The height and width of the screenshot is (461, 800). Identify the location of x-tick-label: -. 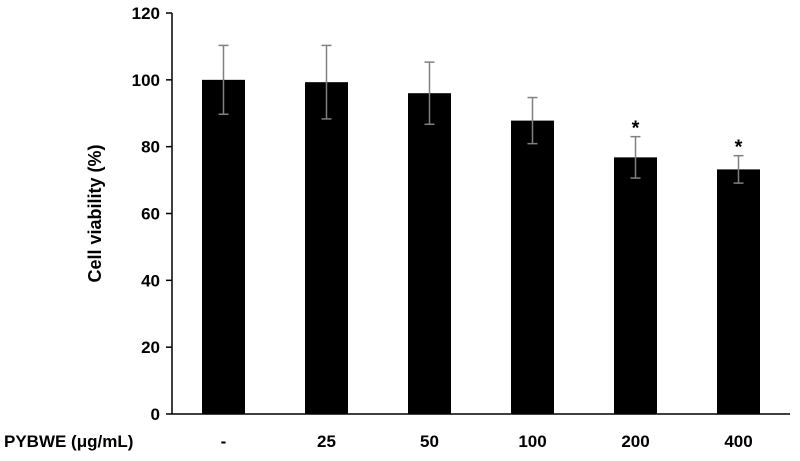
(224, 441).